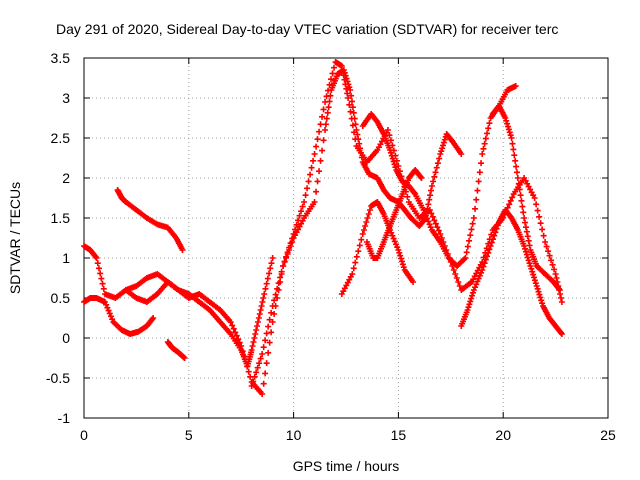 This screenshot has width=640, height=480. I want to click on y-tick-label: 3.5, so click(61, 58).